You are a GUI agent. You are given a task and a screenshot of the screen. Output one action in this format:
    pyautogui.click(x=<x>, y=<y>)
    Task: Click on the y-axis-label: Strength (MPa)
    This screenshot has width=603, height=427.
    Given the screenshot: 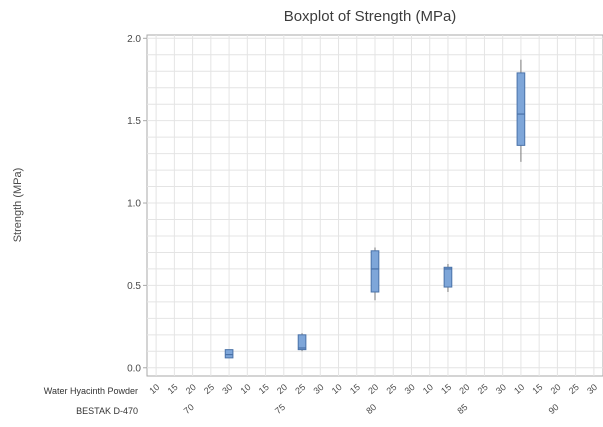 What is the action you would take?
    pyautogui.click(x=18, y=205)
    